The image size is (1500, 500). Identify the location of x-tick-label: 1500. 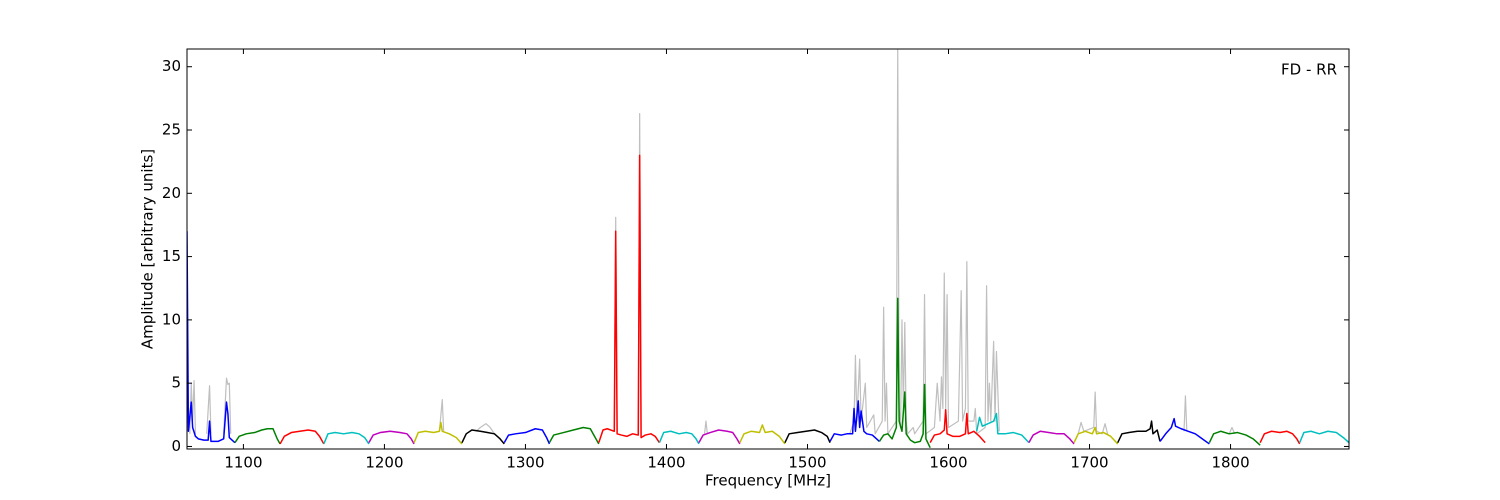
(807, 463).